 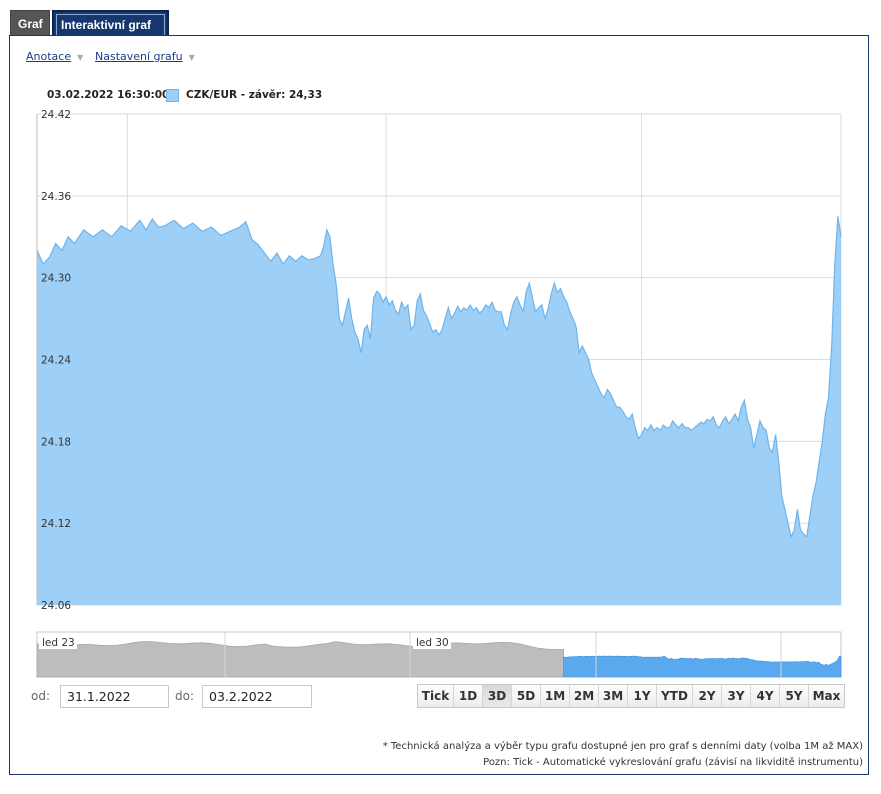 I want to click on range-button-1y: 1Y, so click(x=642, y=696).